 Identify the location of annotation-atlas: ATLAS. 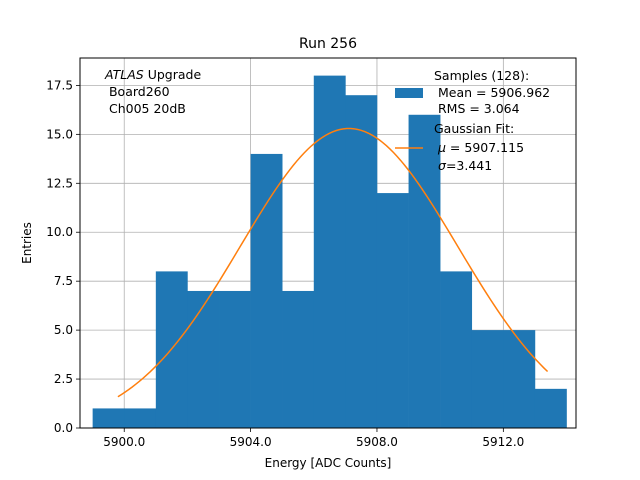
(124, 74).